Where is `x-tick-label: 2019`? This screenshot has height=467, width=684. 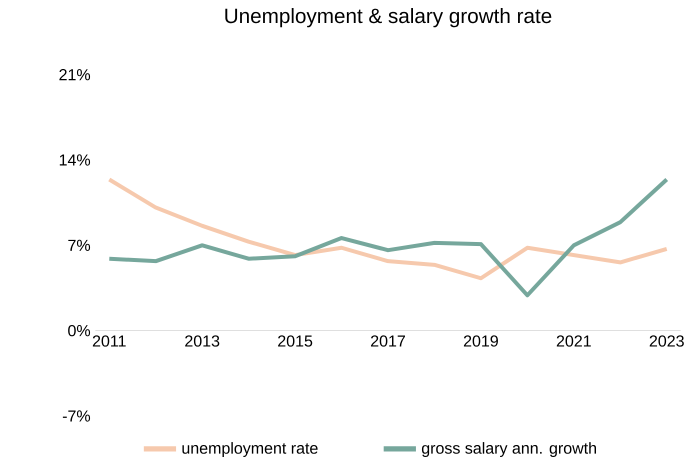
x-tick-label: 2019 is located at coordinates (481, 341).